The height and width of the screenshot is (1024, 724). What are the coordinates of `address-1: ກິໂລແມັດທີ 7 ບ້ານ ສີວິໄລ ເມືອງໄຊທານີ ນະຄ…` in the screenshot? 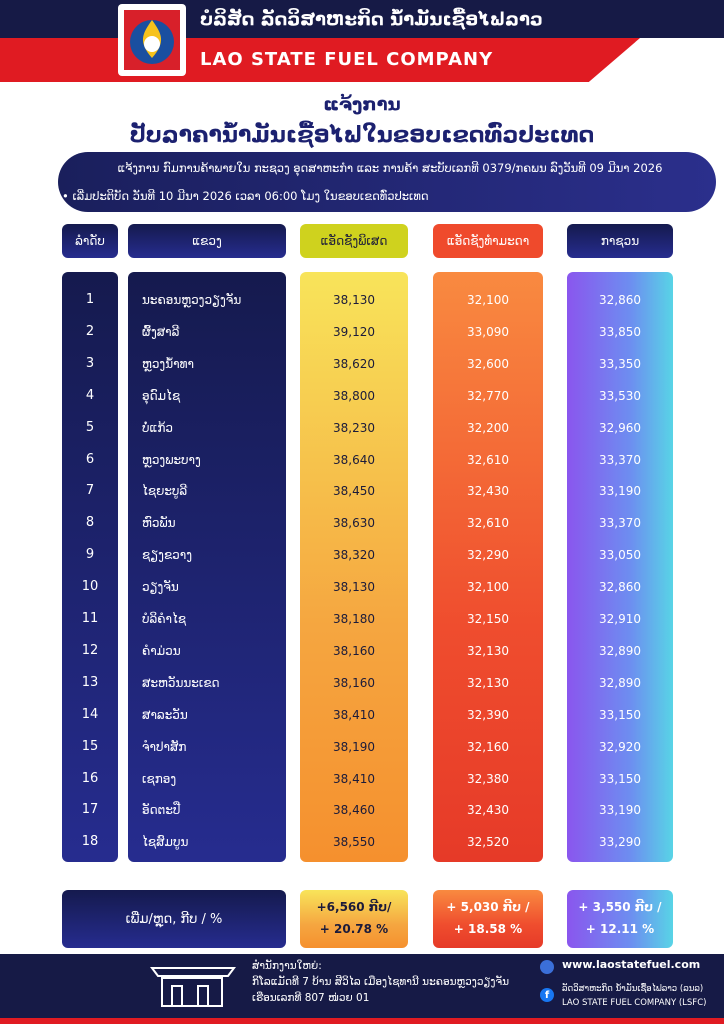 It's located at (380, 982).